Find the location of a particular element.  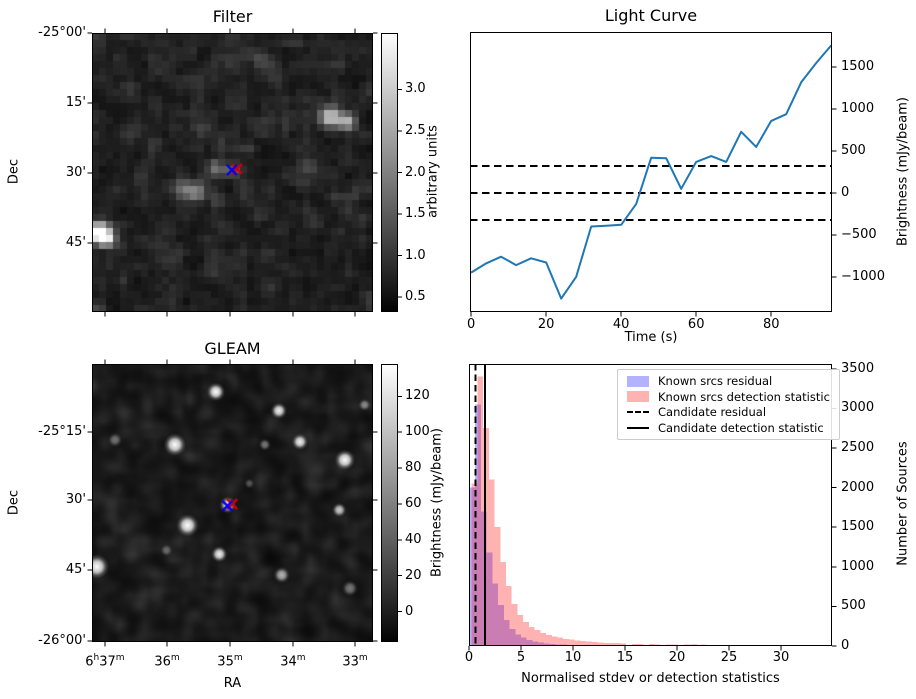

hist-ytick-label: 1500 is located at coordinates (858, 527).